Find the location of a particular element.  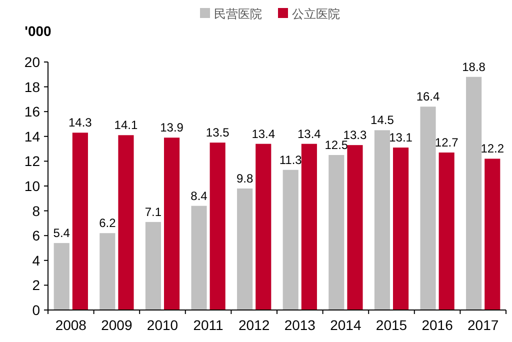

y-tick-label: 4 is located at coordinates (36, 260).